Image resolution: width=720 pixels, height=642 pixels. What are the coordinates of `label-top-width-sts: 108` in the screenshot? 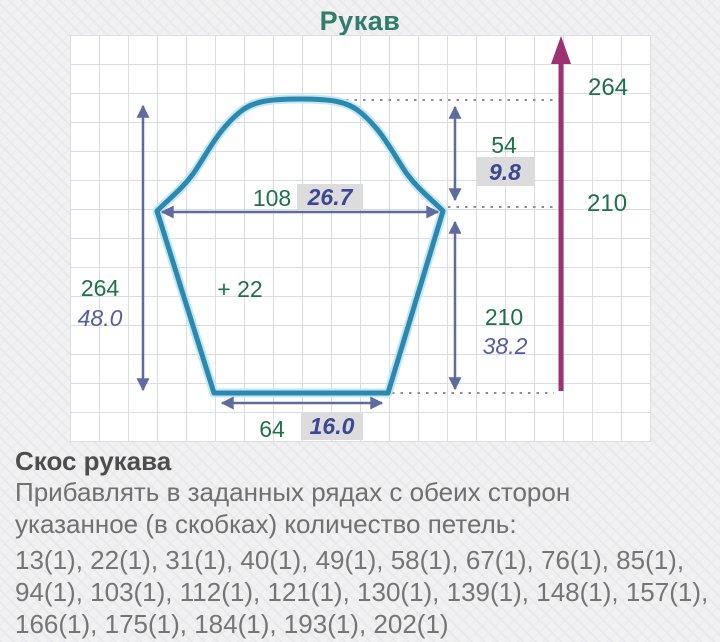 It's located at (272, 198).